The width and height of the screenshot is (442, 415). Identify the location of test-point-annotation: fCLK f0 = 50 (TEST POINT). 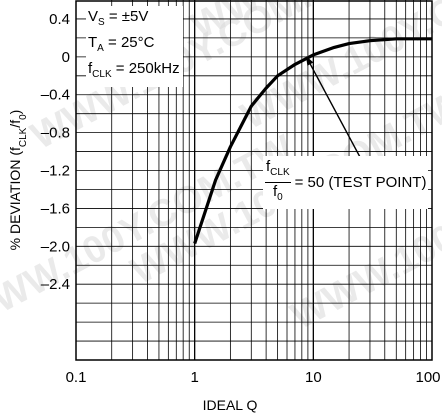
(346, 182).